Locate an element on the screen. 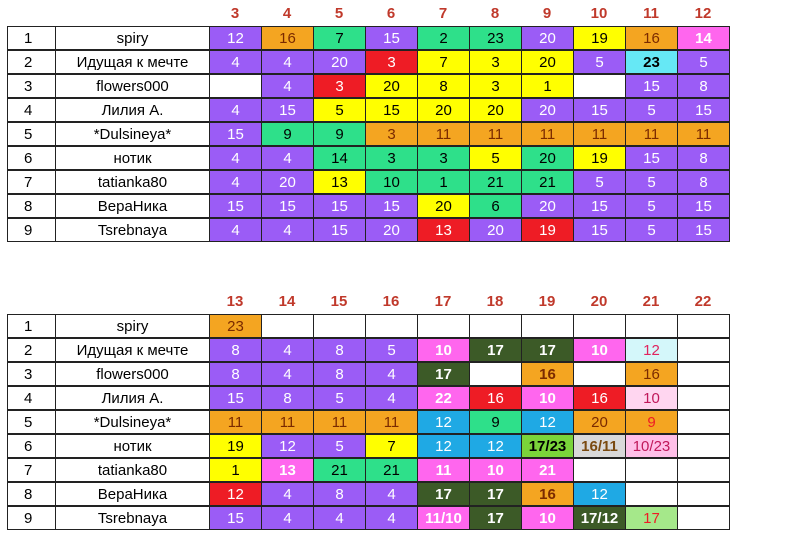 The height and width of the screenshot is (555, 800). column-header: 4 is located at coordinates (287, 13).